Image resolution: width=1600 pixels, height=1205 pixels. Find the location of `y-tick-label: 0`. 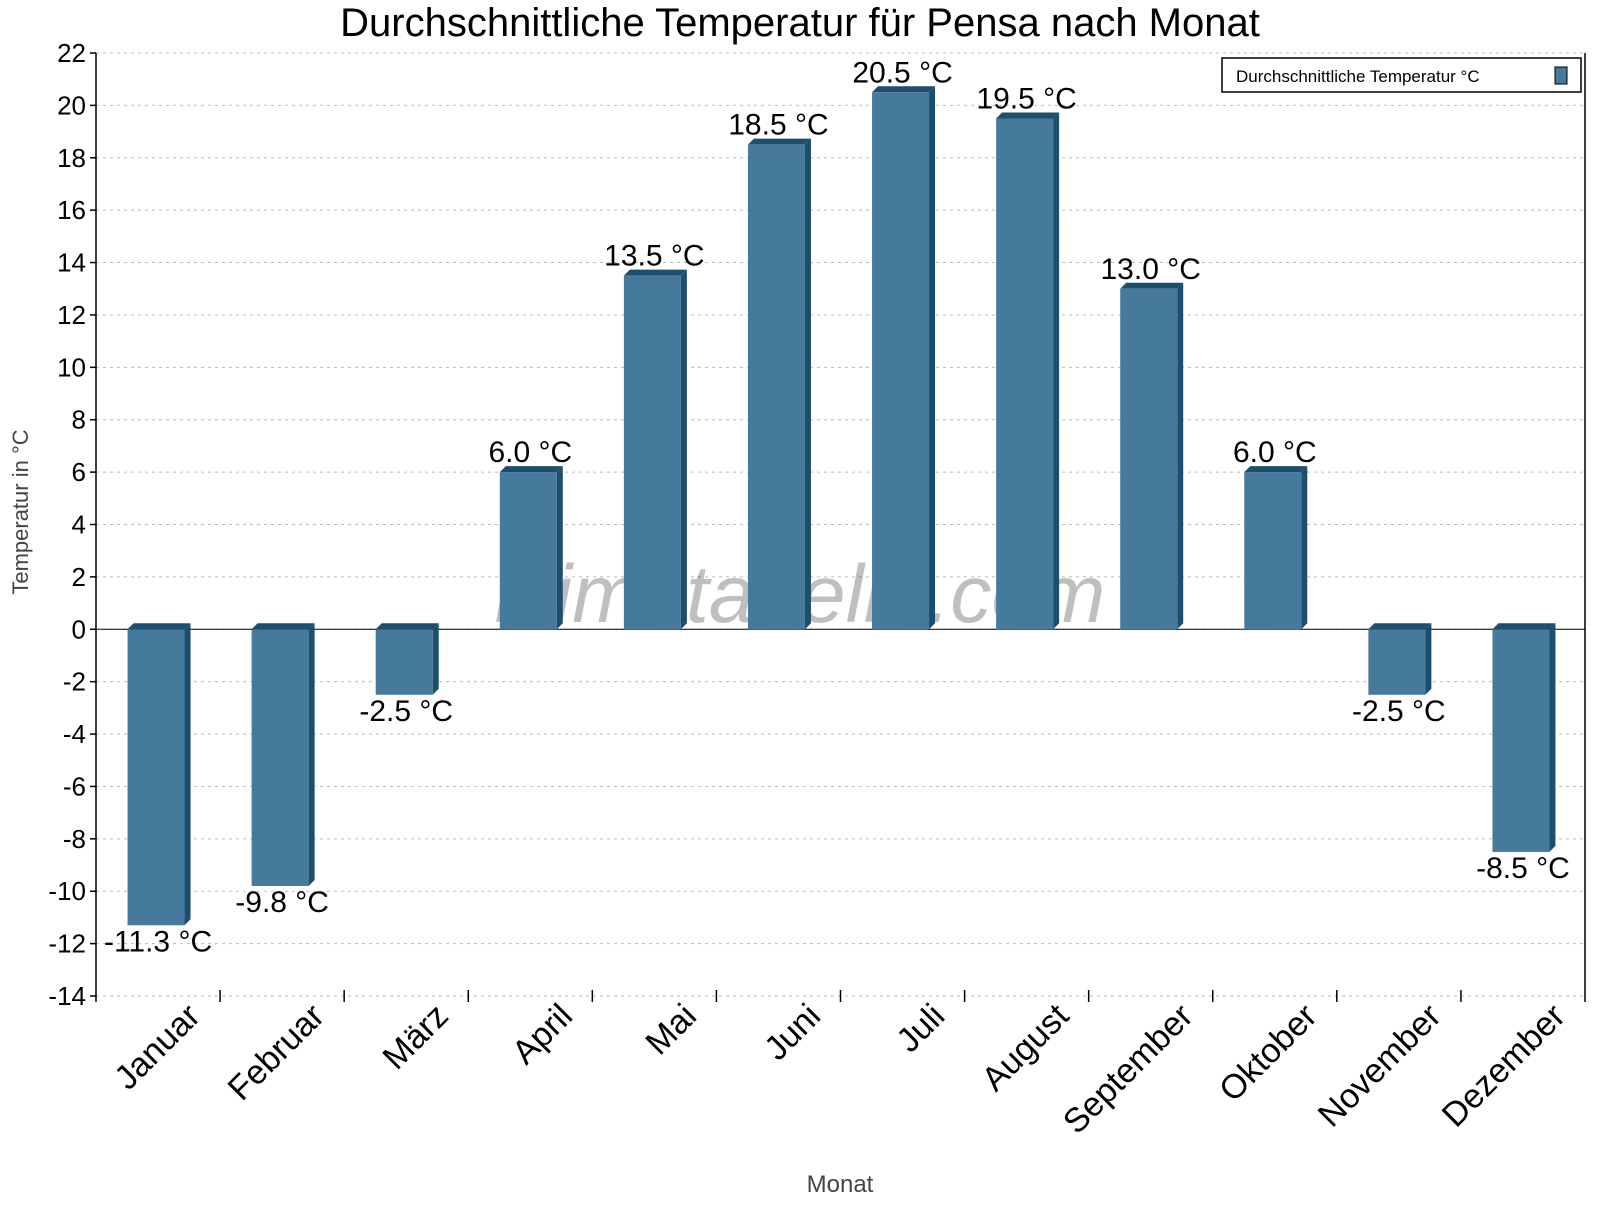

y-tick-label: 0 is located at coordinates (79, 629).